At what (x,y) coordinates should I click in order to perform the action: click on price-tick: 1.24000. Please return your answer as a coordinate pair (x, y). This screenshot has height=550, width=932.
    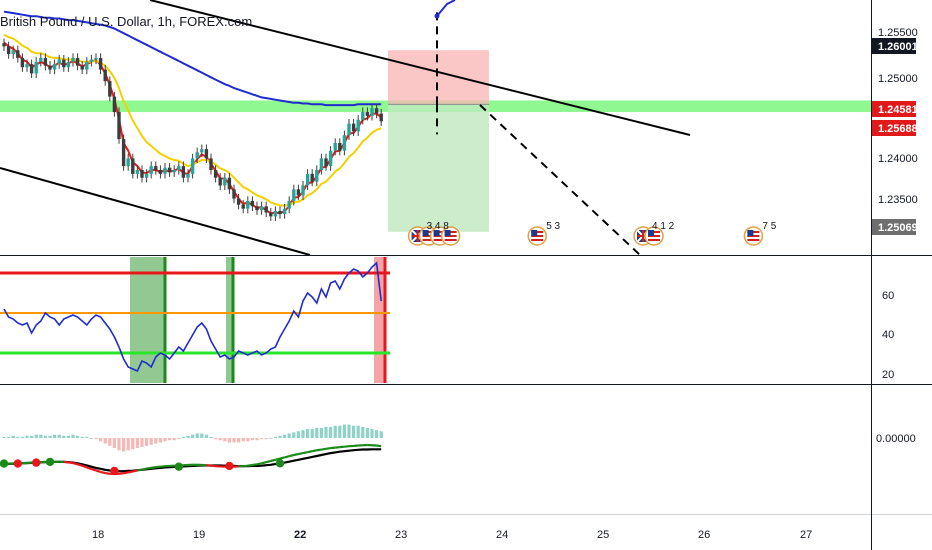
    Looking at the image, I should click on (898, 159).